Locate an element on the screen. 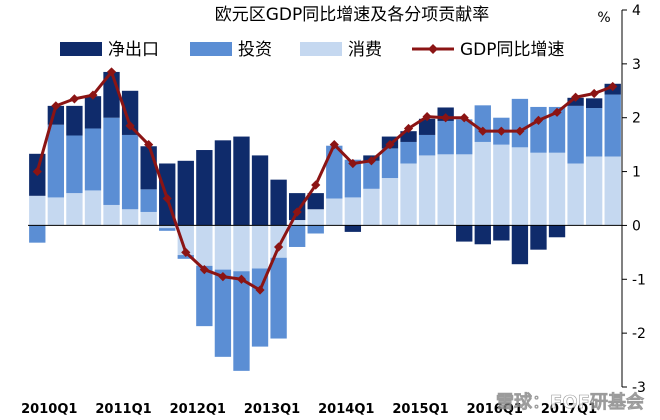 The height and width of the screenshot is (420, 660). y-tick-label--1: -1 is located at coordinates (639, 280).